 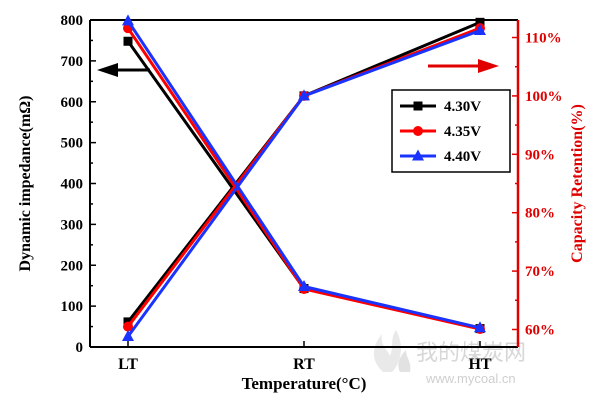 What do you see at coordinates (540, 330) in the screenshot?
I see `y-right-tick-label: 60%` at bounding box center [540, 330].